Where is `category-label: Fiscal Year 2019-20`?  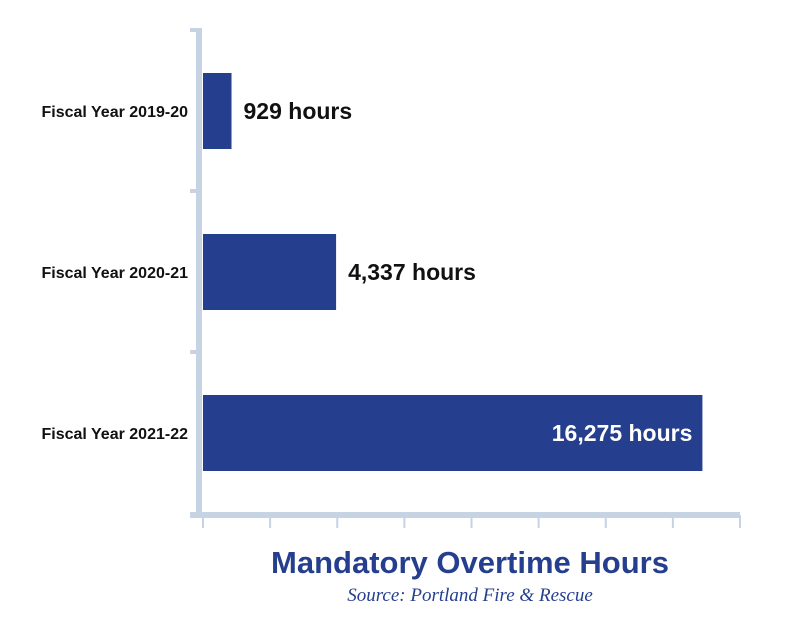
category-label: Fiscal Year 2019-20 is located at coordinates (115, 112).